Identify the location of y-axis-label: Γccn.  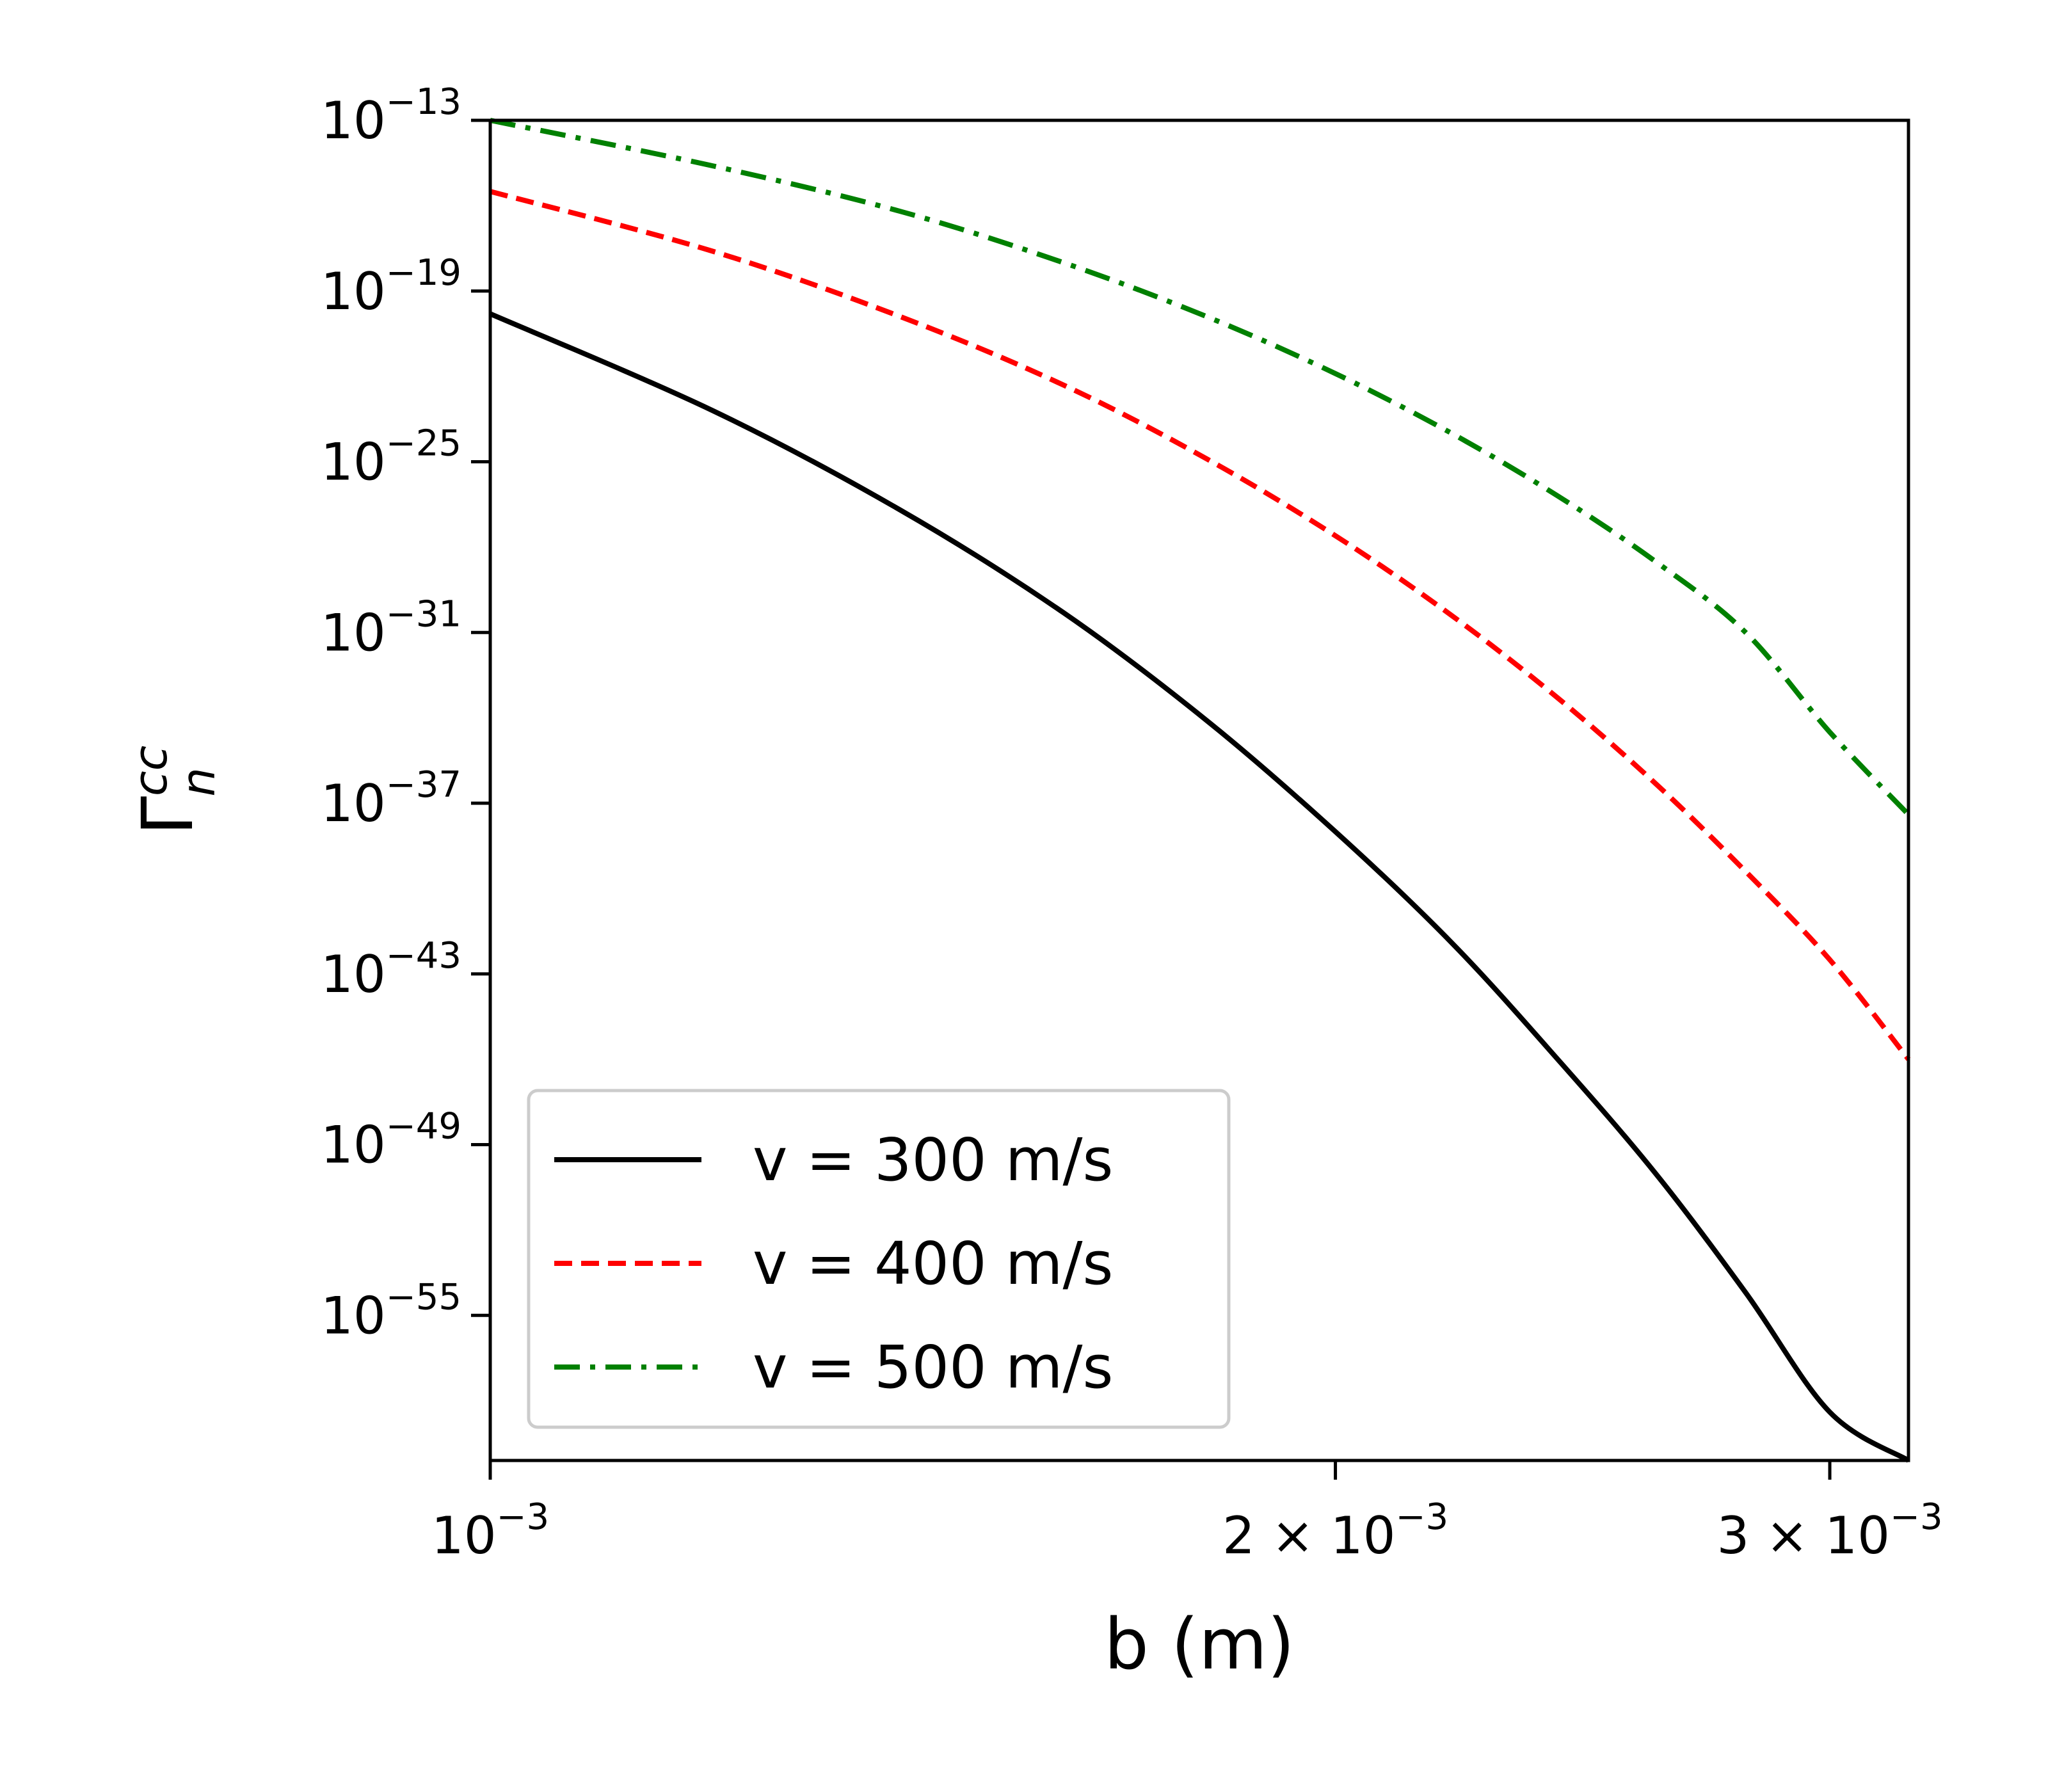
(174, 790).